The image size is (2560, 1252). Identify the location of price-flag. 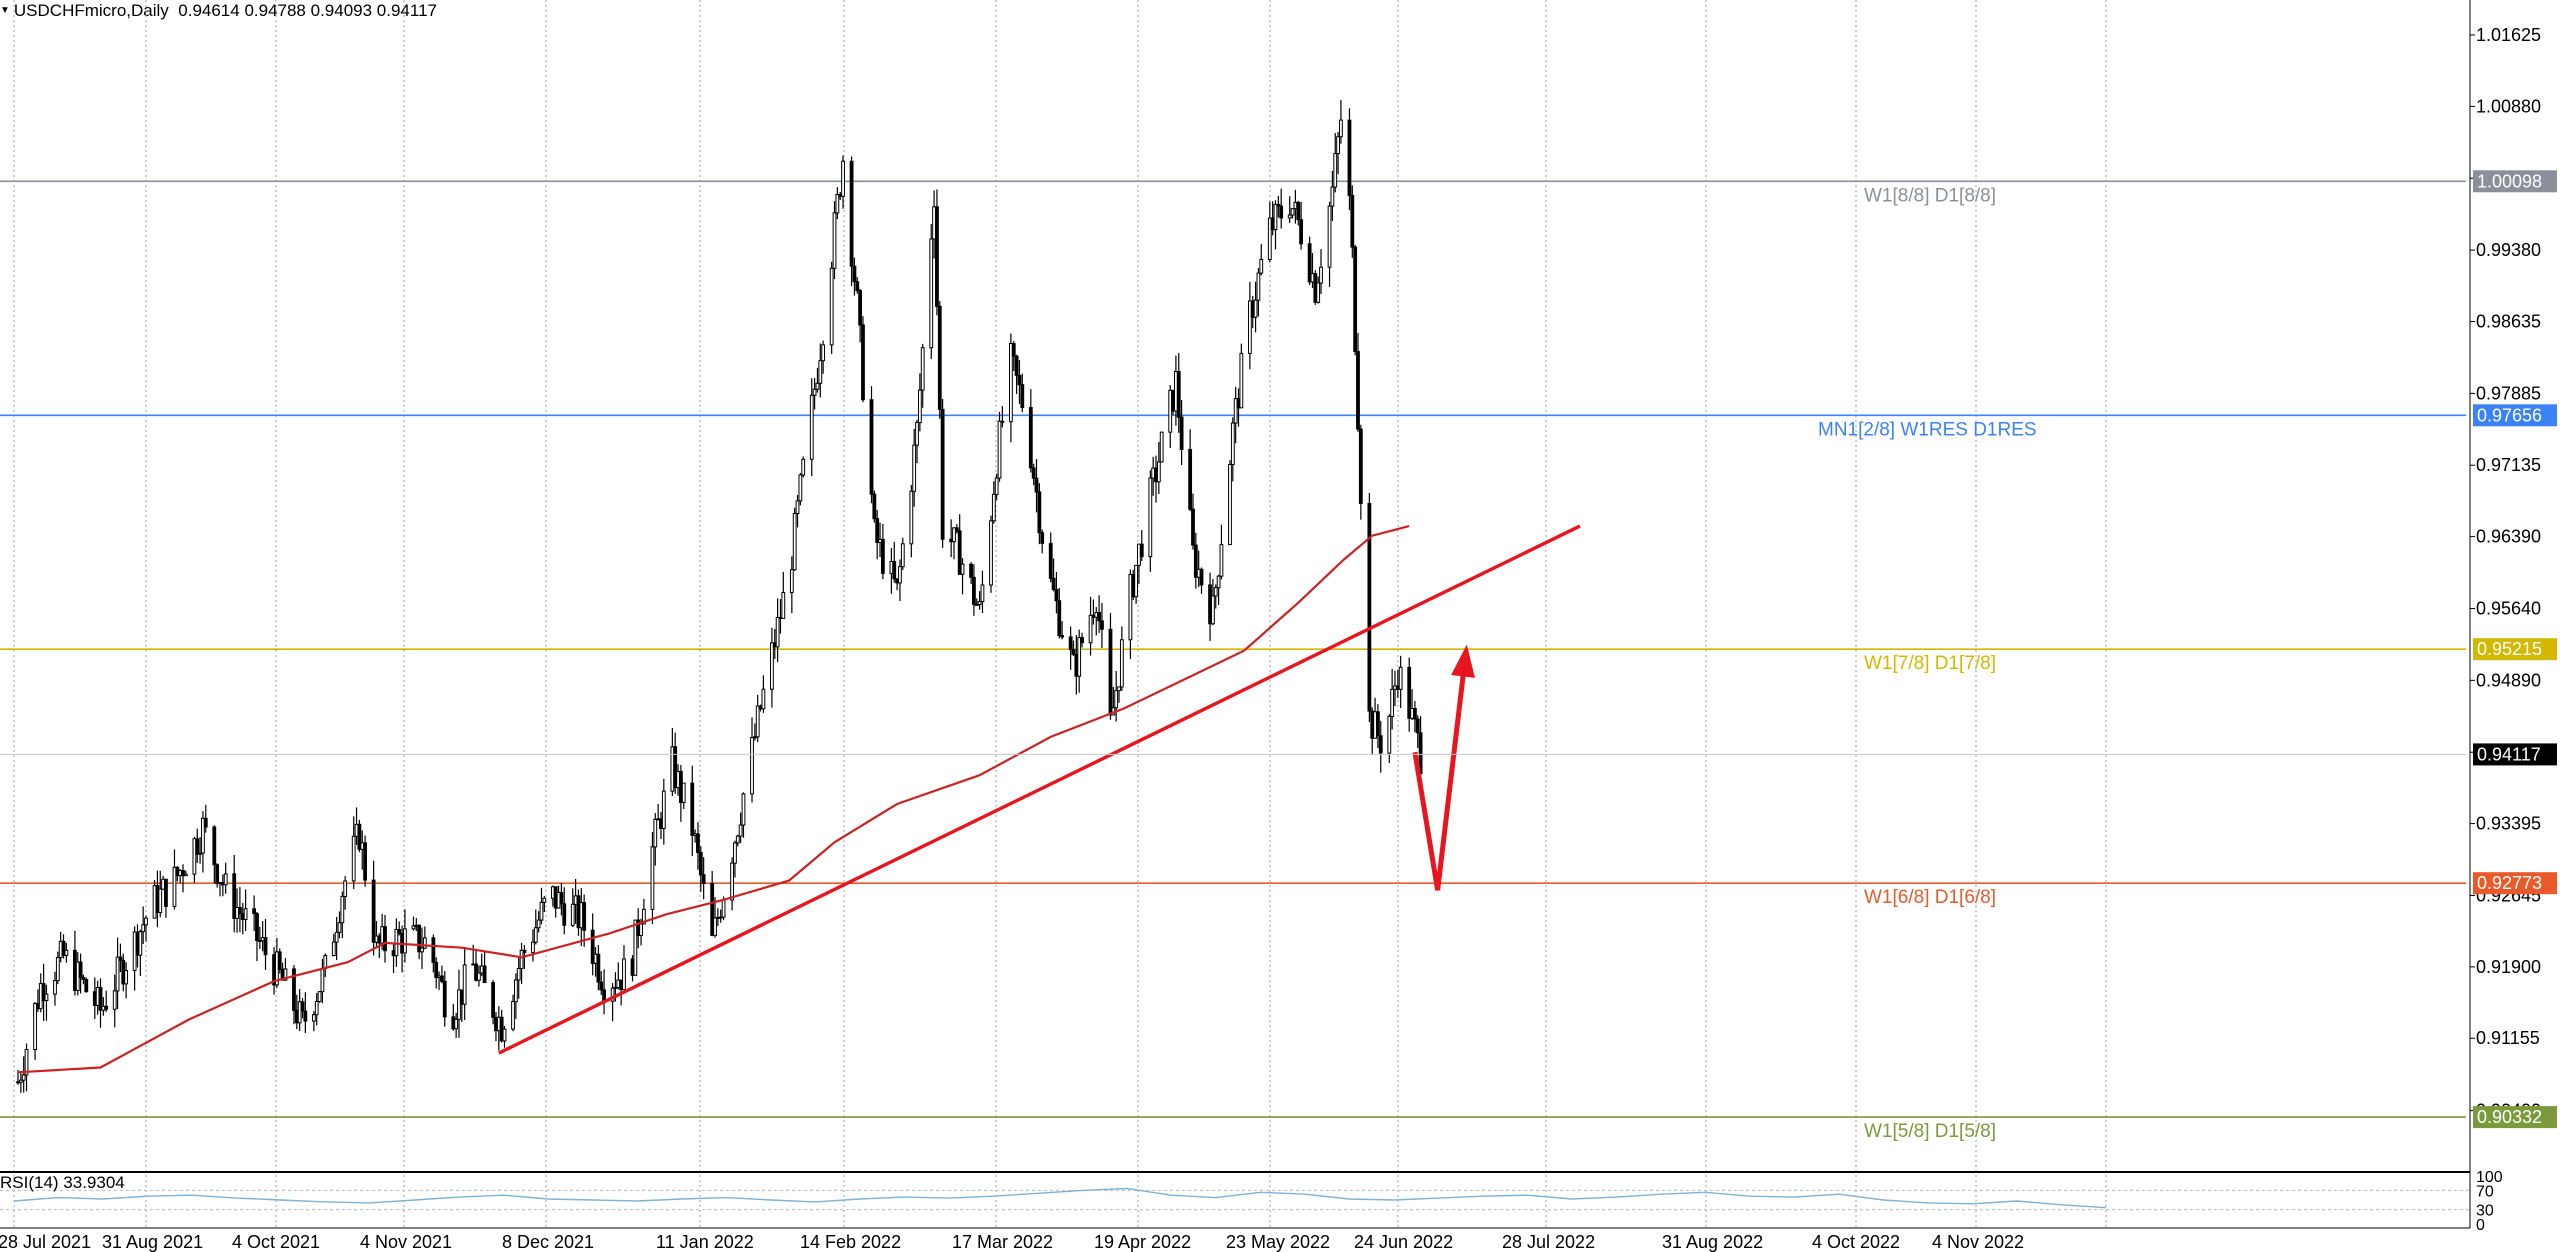
(2515, 415).